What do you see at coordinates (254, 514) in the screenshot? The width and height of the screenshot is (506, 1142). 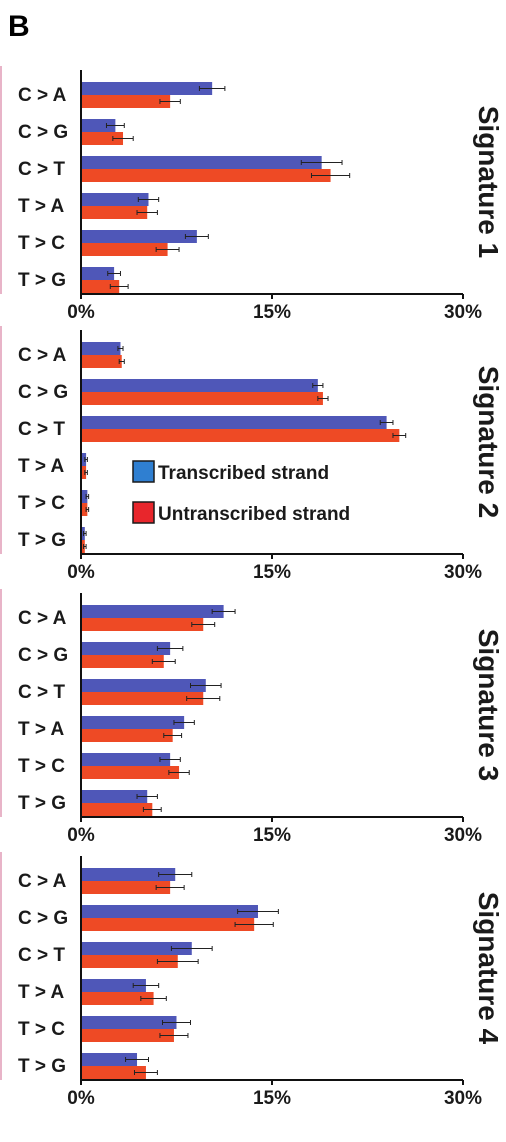 I see `legend-label-untranscribed: Untranscribed strand` at bounding box center [254, 514].